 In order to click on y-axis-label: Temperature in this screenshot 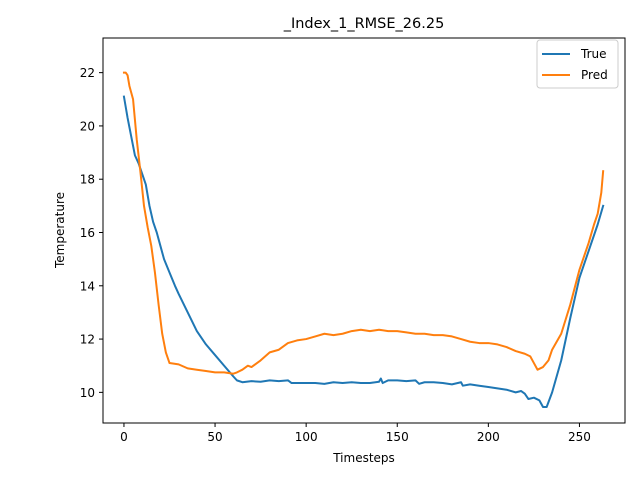, I will do `click(60, 230)`.